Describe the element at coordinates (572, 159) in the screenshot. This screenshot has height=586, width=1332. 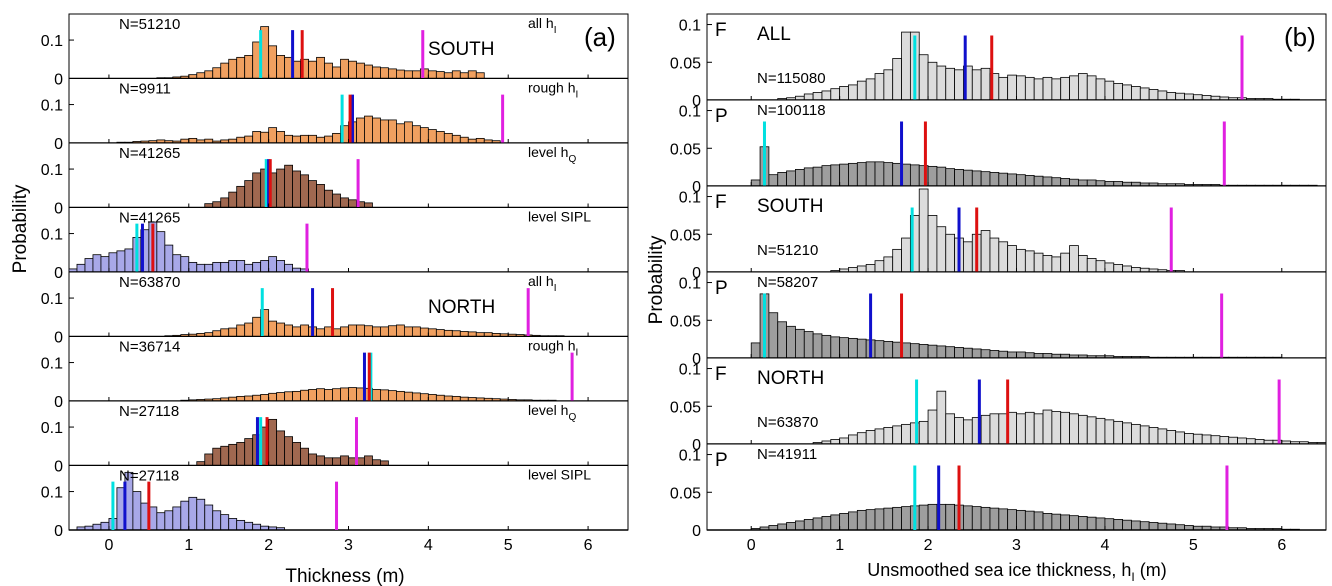
I see `category-label-sub: Q` at that location.